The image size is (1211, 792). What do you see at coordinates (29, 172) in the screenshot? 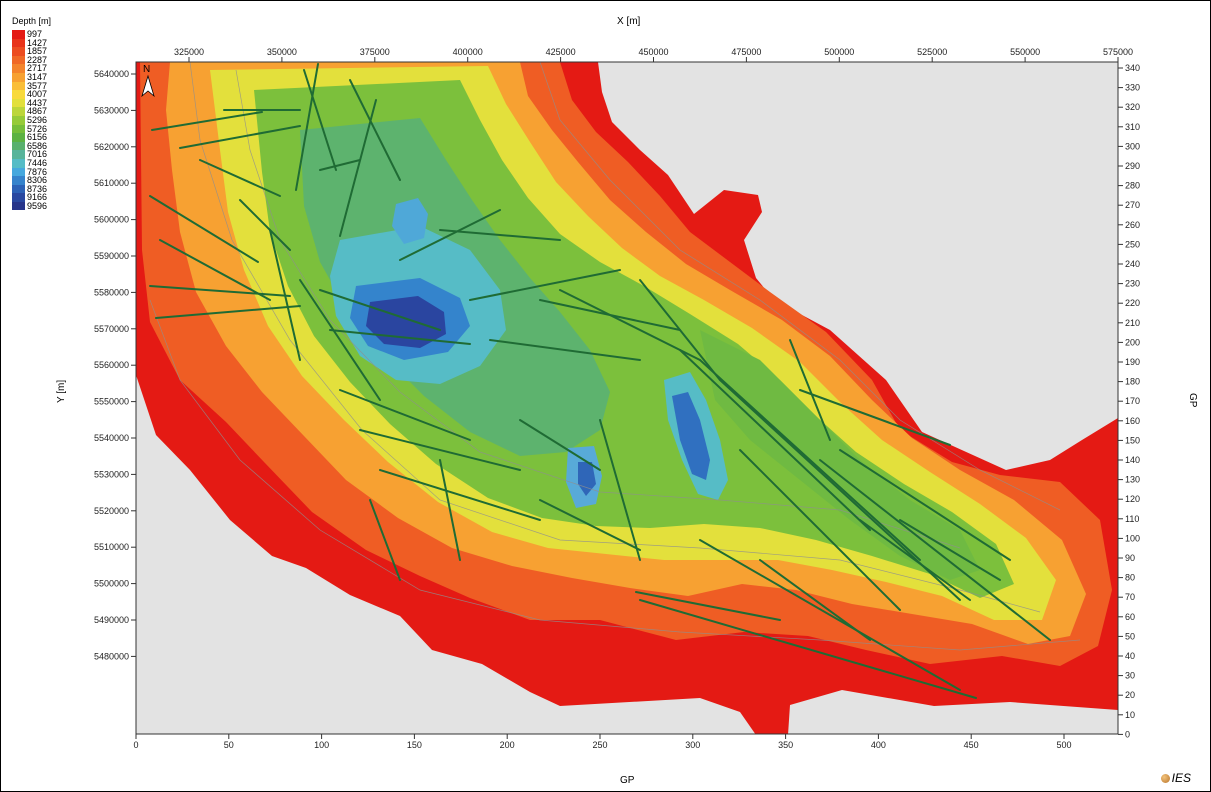
I see `legend-entry: 7876` at bounding box center [29, 172].